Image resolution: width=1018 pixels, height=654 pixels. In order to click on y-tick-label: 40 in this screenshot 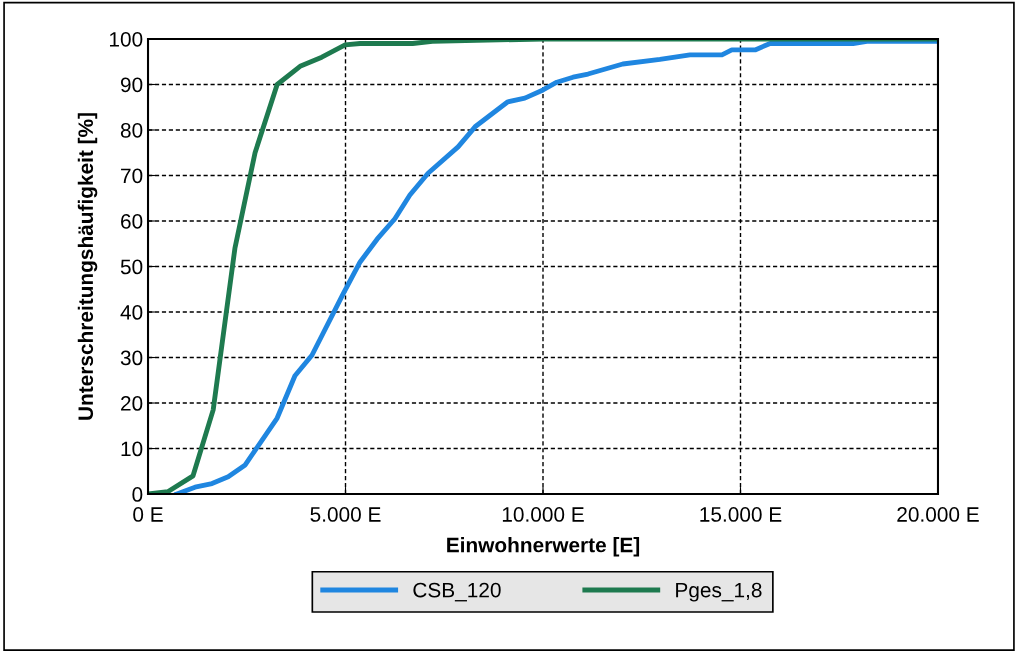, I will do `click(131, 312)`.